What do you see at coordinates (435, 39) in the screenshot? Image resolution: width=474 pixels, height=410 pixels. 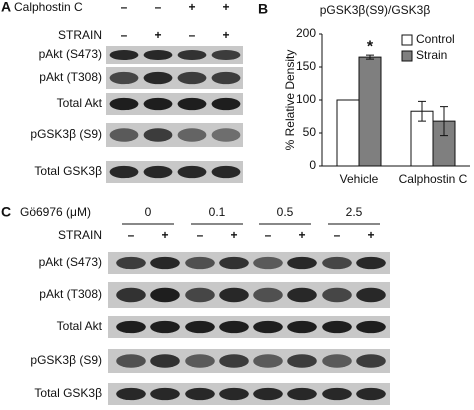 I see `legend-label: Control` at bounding box center [435, 39].